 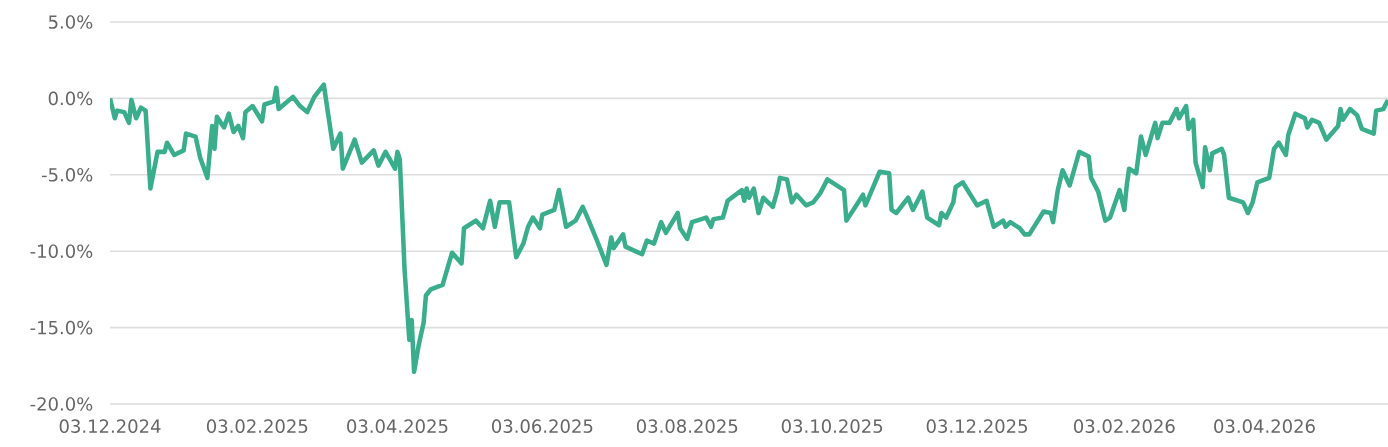 I want to click on x-tick-label: 03.12.2024, so click(x=110, y=426).